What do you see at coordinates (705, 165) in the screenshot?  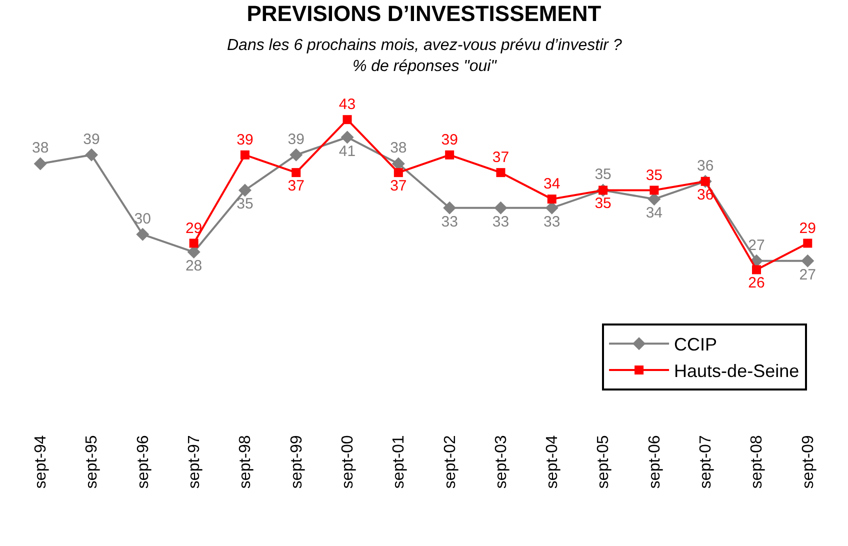 I see `data-label: 36` at bounding box center [705, 165].